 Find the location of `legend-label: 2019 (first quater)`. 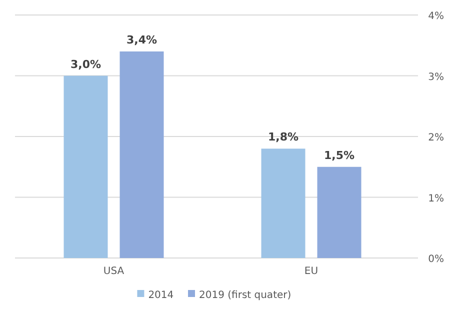

legend-label: 2019 (first quater) is located at coordinates (245, 295).